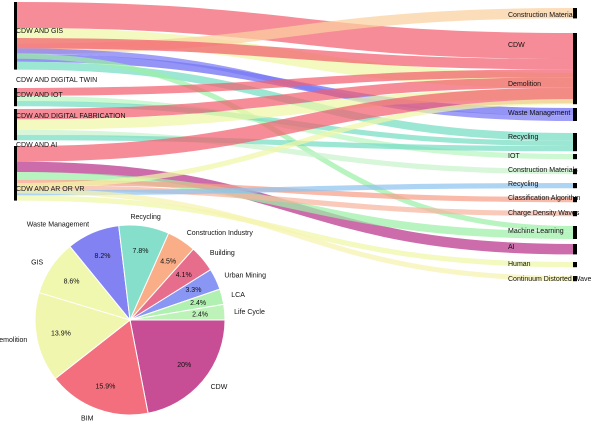 This screenshot has height=422, width=591. I want to click on pie-value-label: 7.8%, so click(141, 251).